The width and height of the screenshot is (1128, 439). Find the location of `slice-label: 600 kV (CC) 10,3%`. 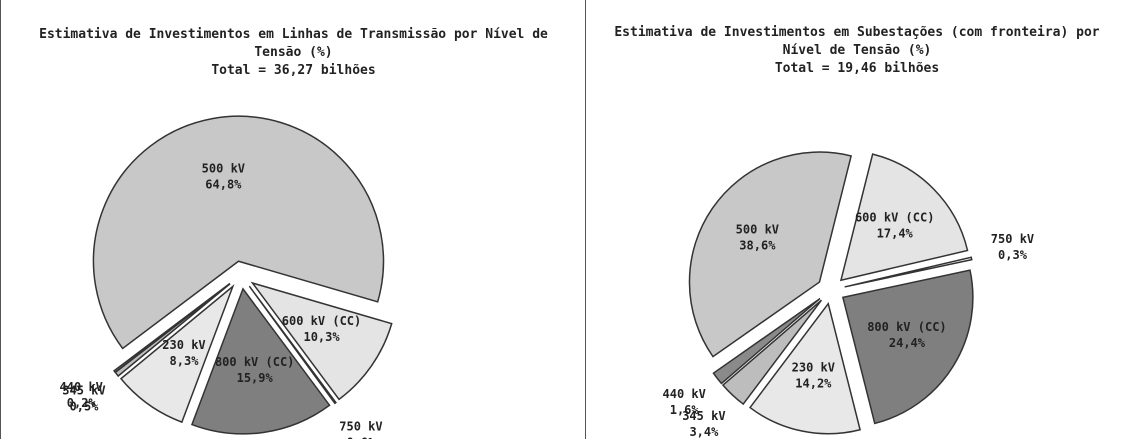

slice-label: 600 kV (CC) 10,3% is located at coordinates (321, 329).